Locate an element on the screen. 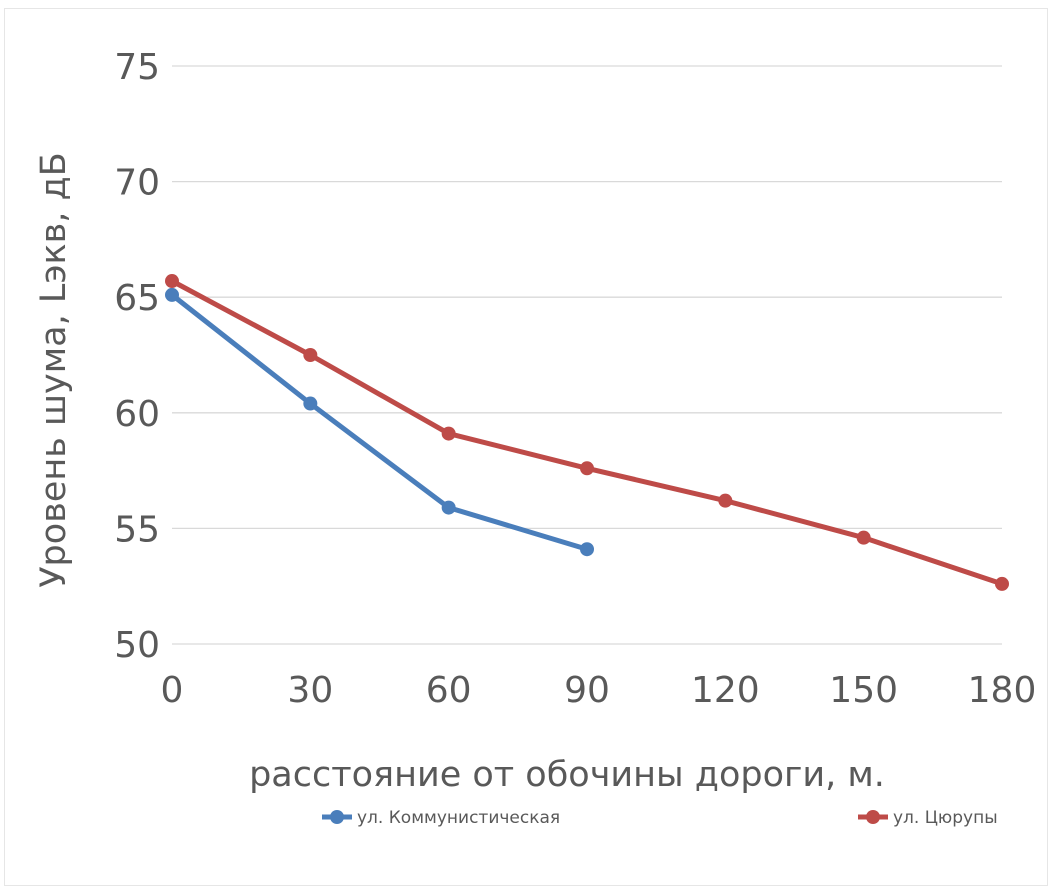 The width and height of the screenshot is (1050, 888). x-axis-title: расстояние от обочины дороги, м. is located at coordinates (567, 775).